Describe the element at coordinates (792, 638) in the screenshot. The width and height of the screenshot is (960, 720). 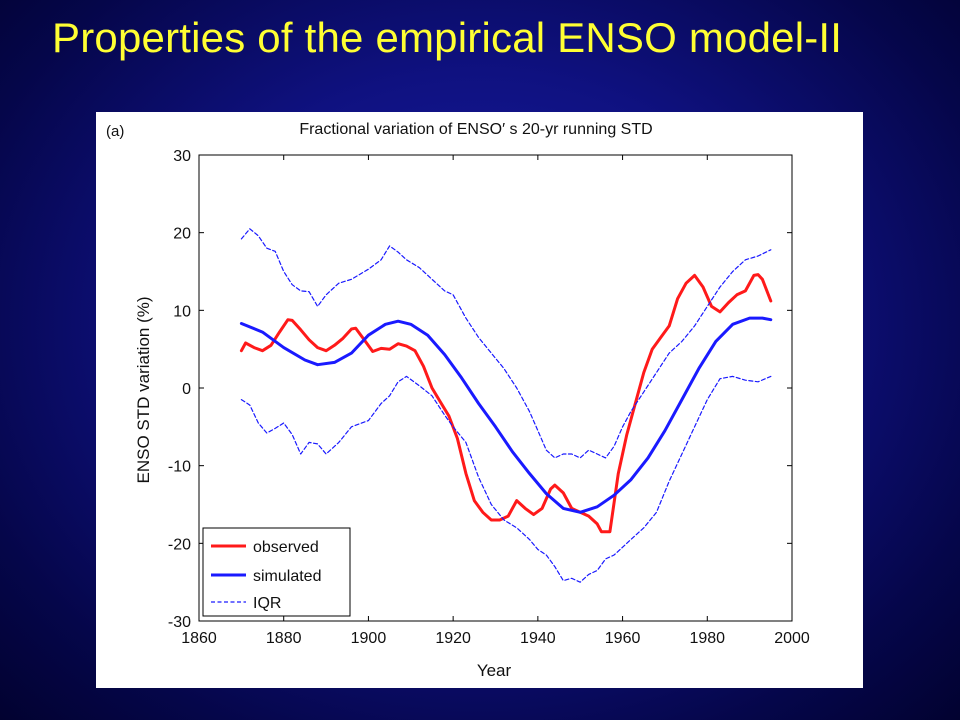
I see `x-tick-label: 2000` at that location.